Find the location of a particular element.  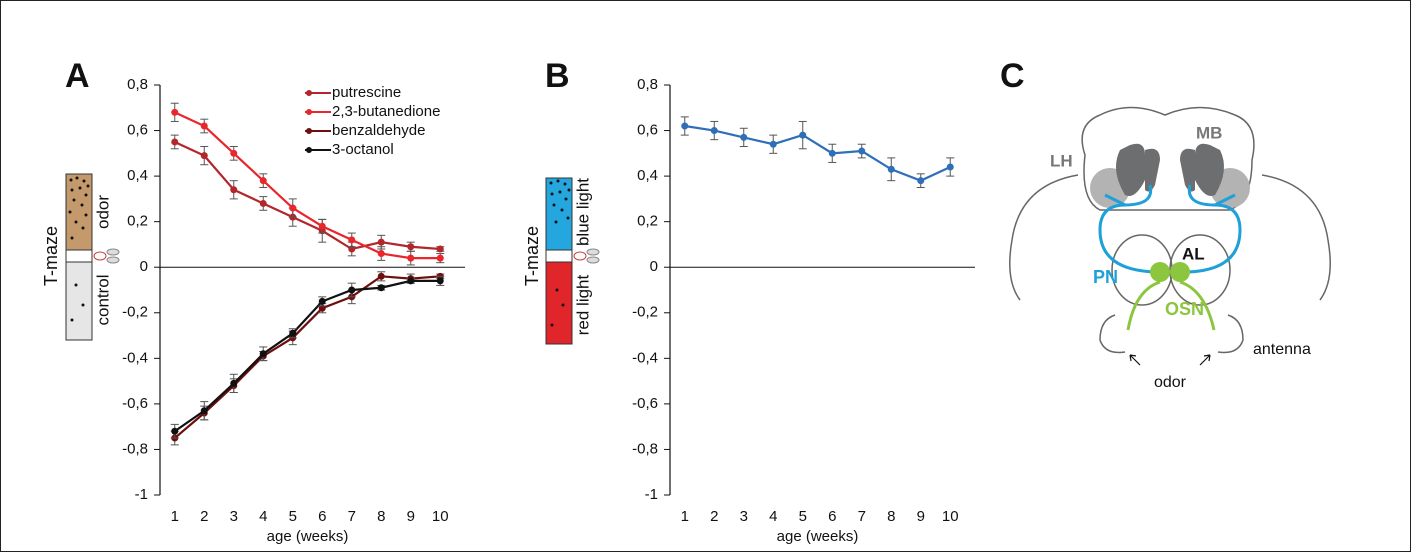

x-tick-label: 10 is located at coordinates (950, 516).